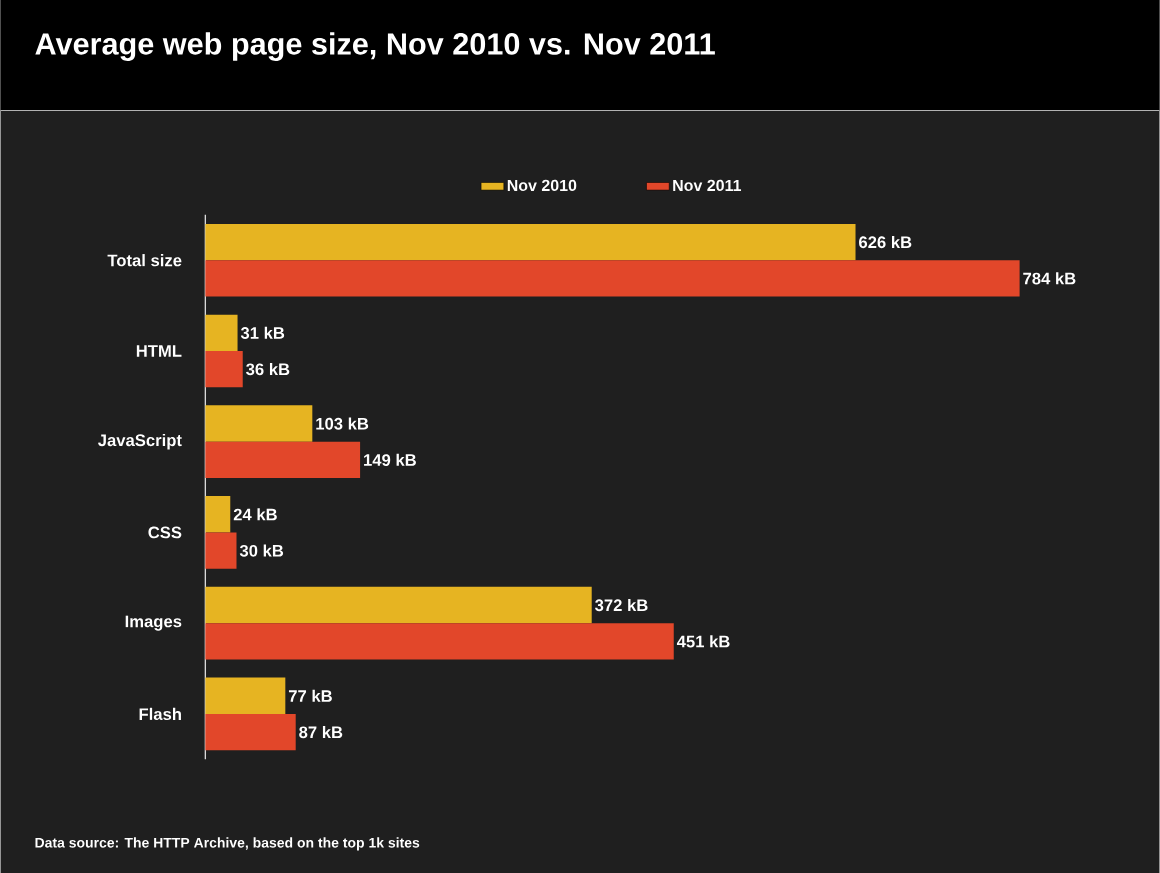 The height and width of the screenshot is (873, 1160). I want to click on legend-label: Nov 2011, so click(707, 185).